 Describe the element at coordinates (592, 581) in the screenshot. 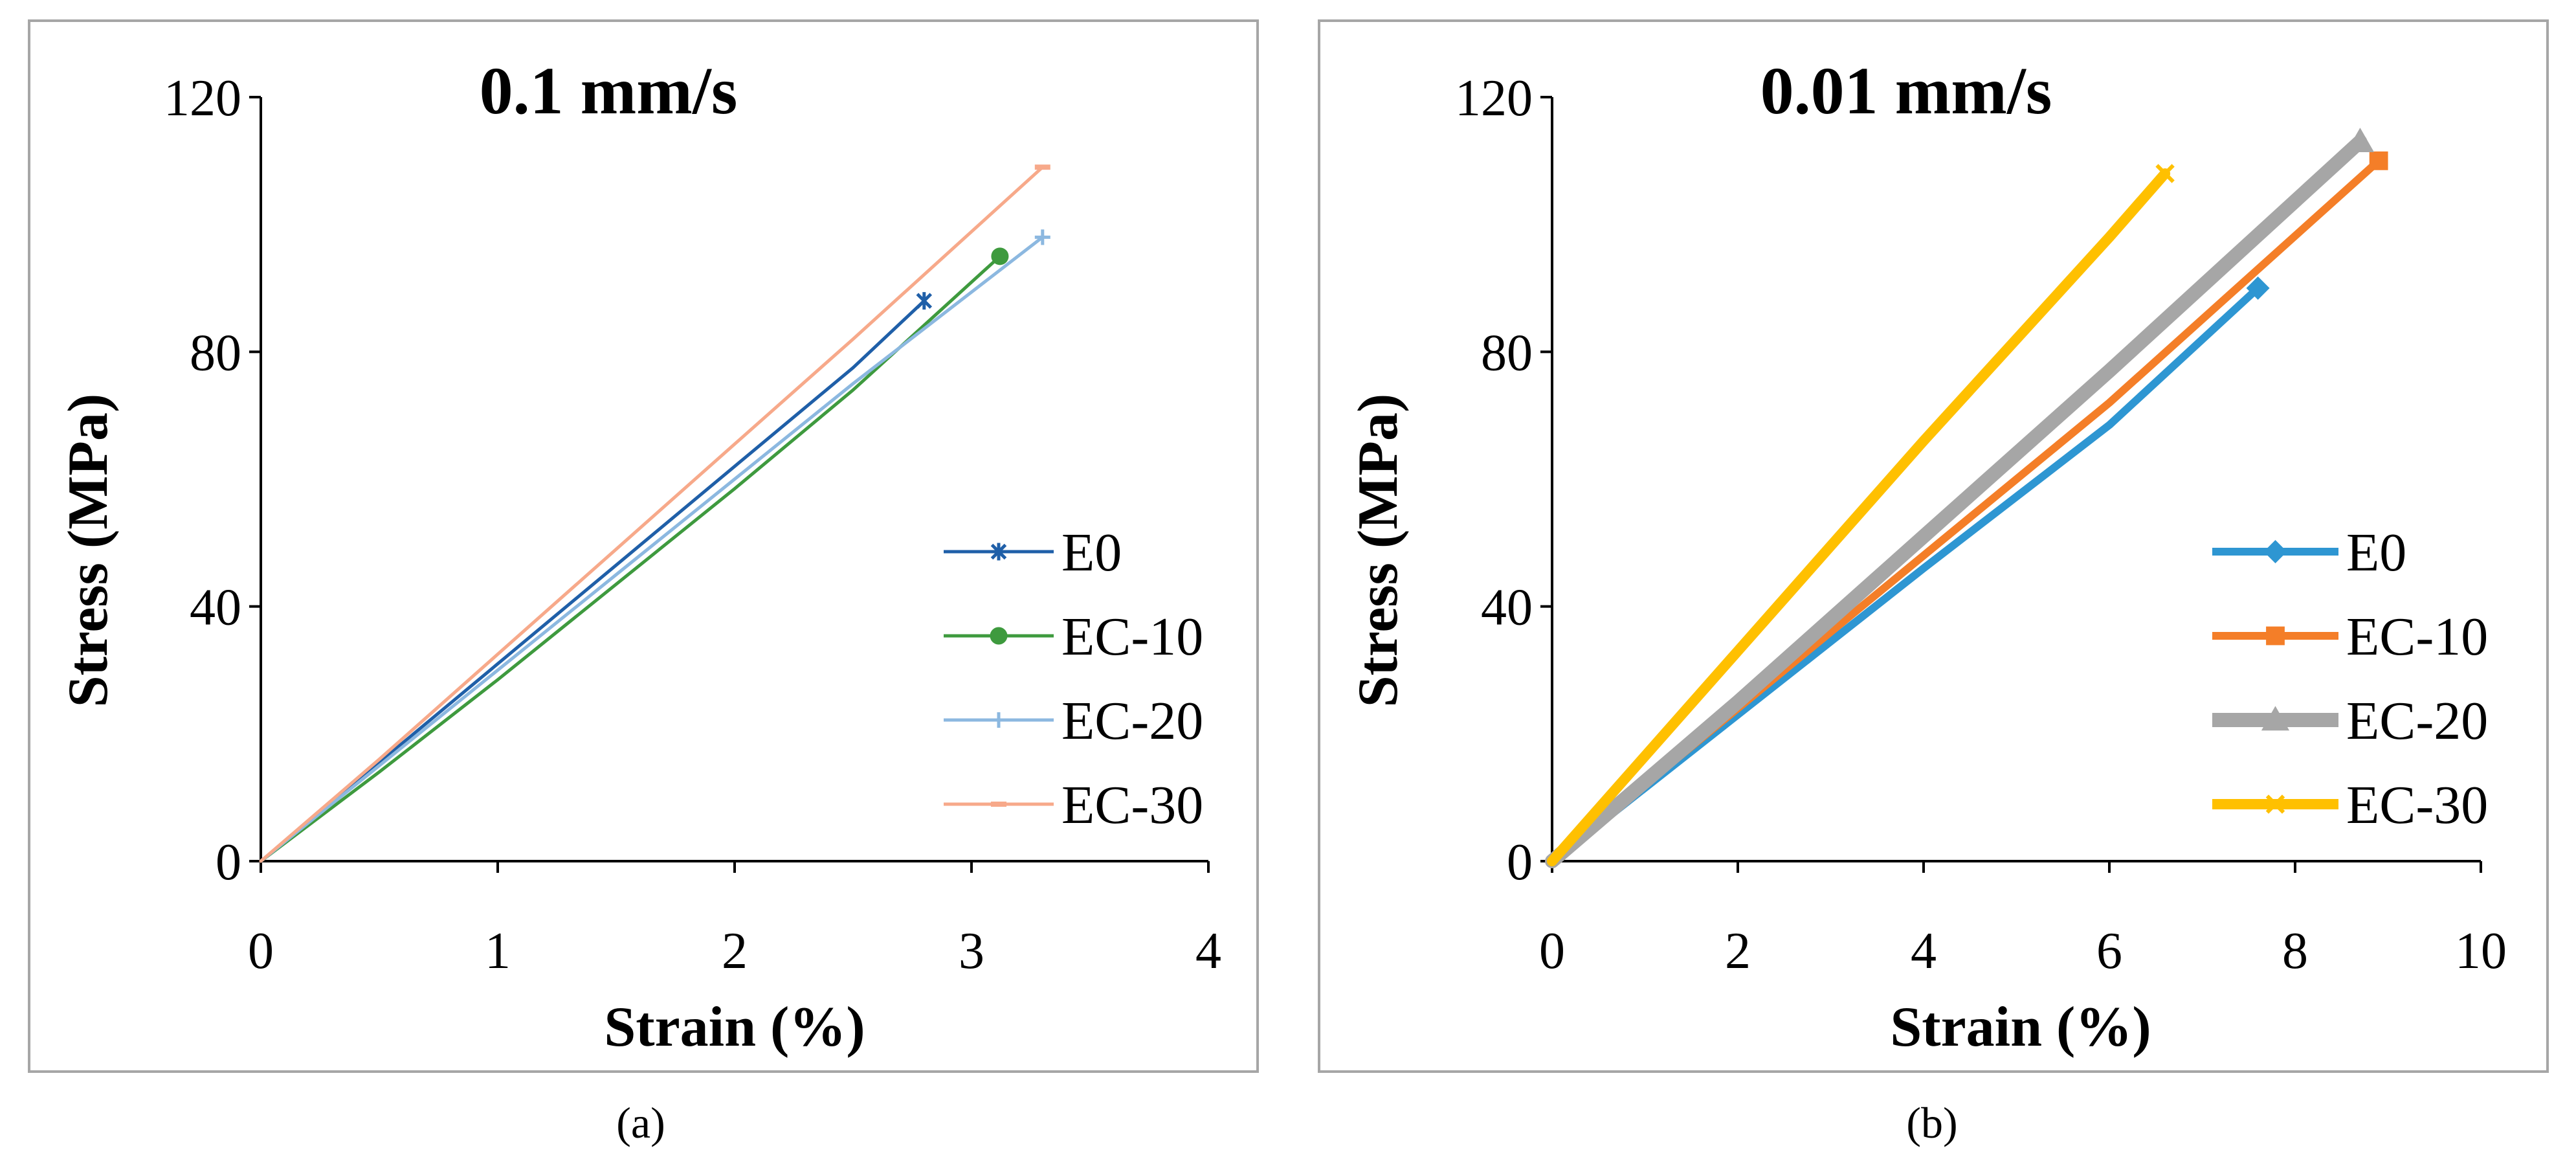

I see `series-line-e0` at that location.